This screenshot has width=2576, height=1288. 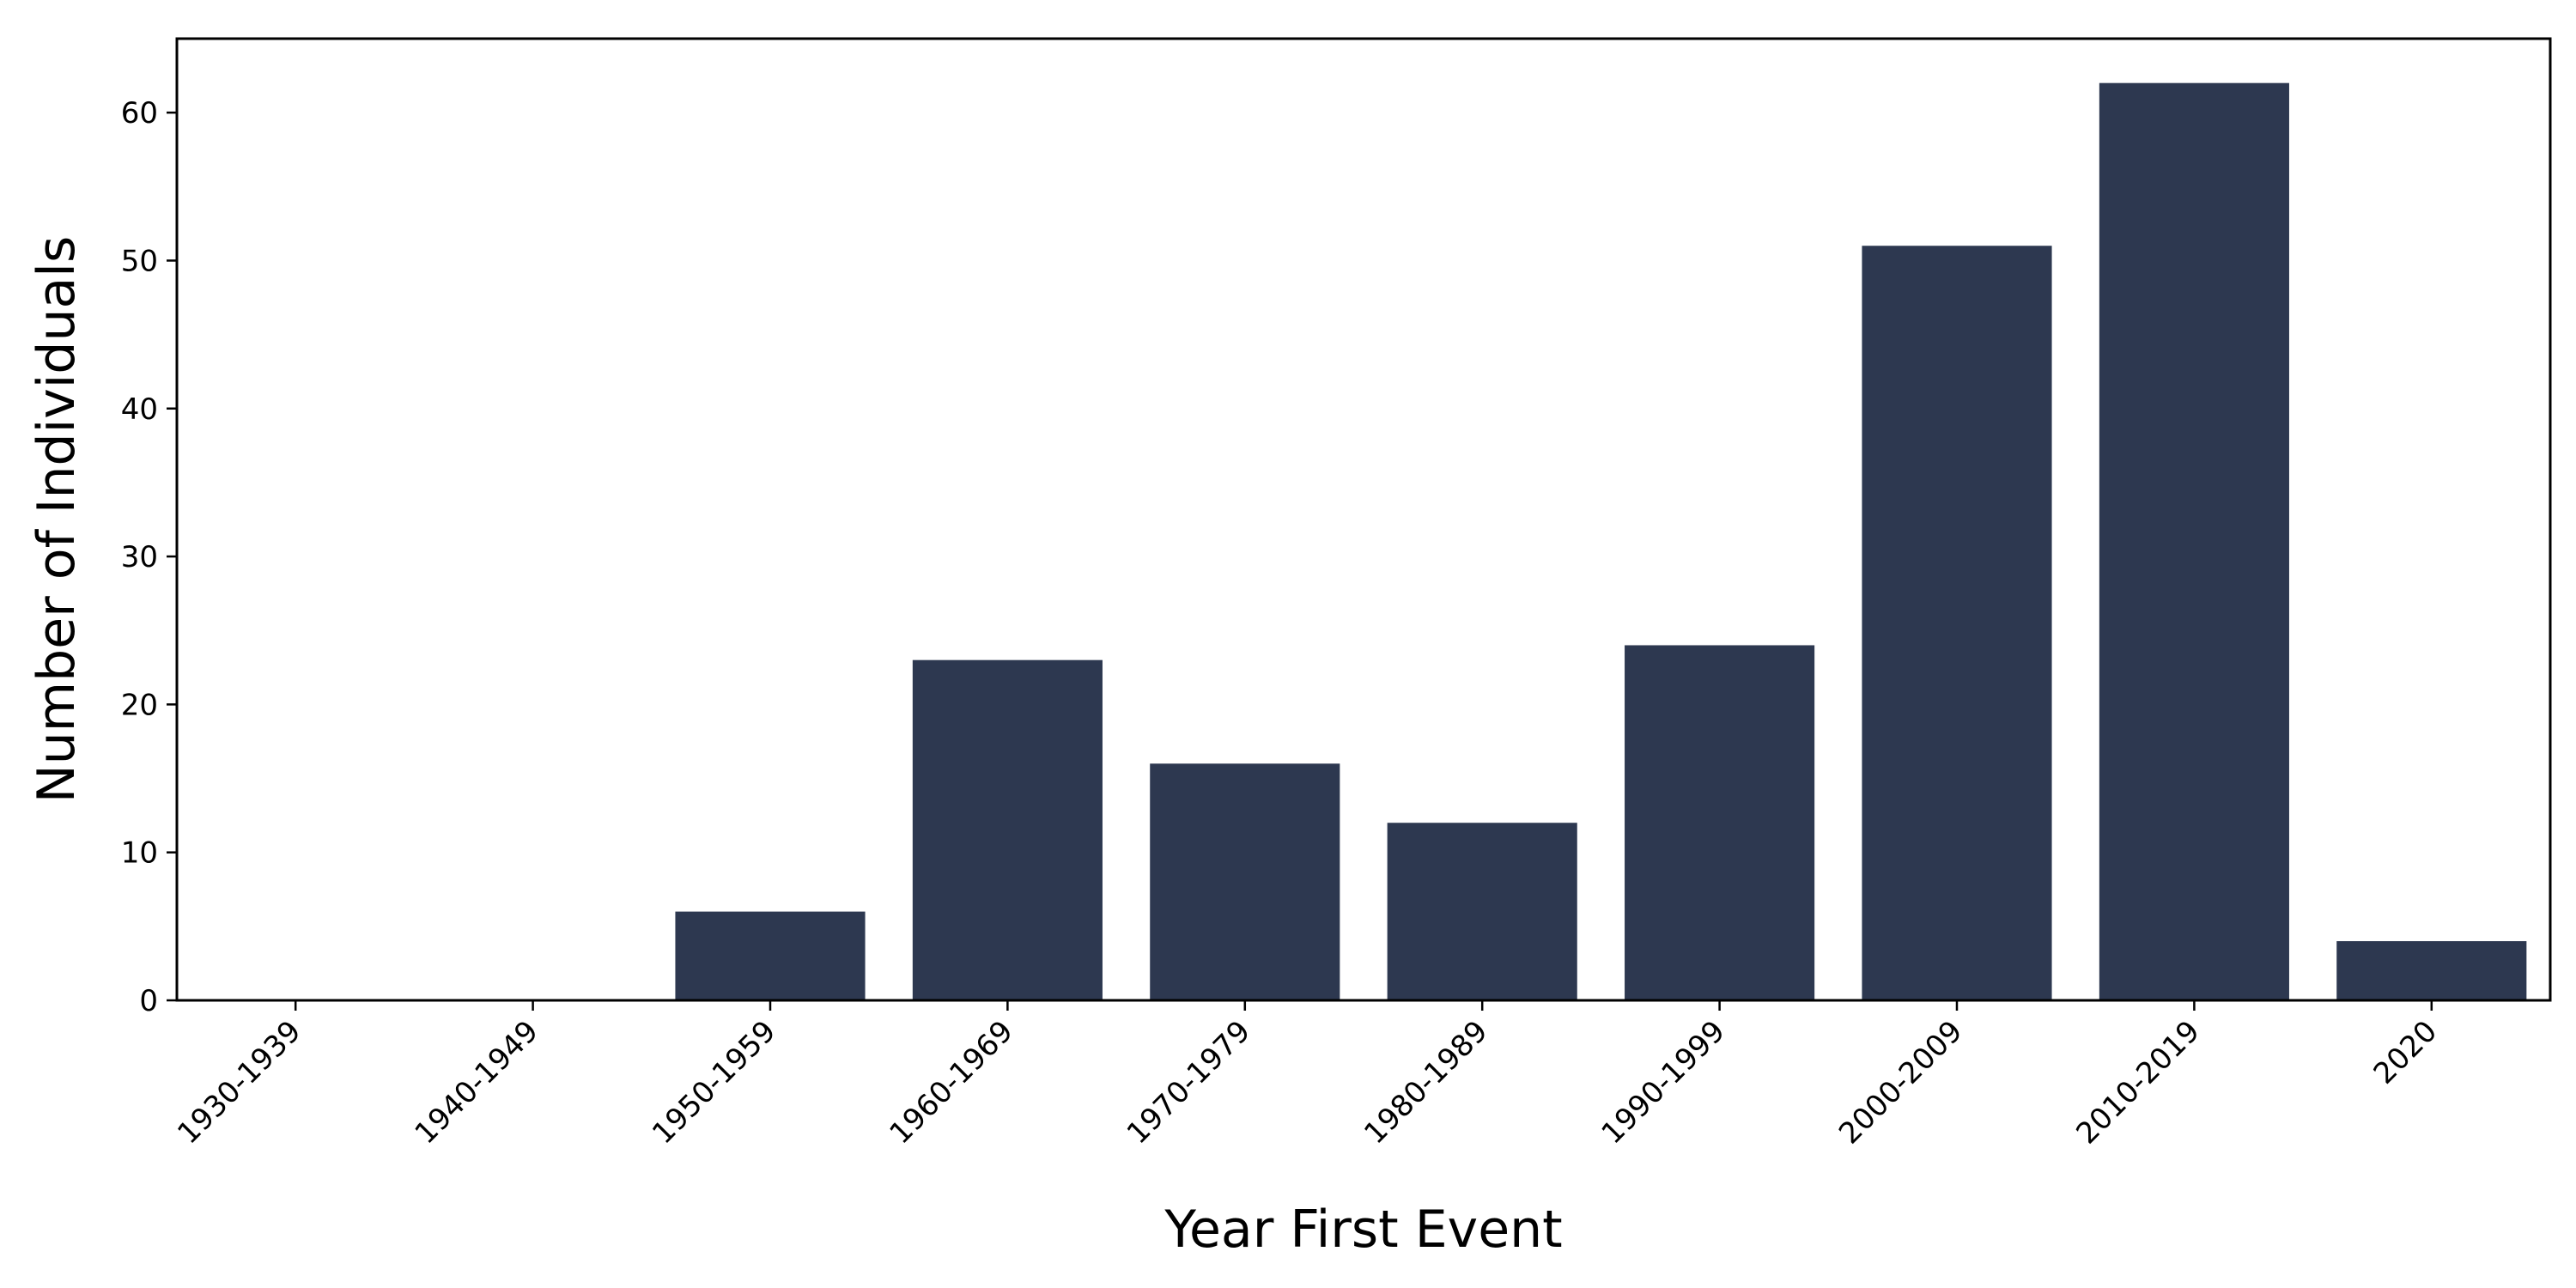 I want to click on bar-1980-1989, so click(x=1482, y=911).